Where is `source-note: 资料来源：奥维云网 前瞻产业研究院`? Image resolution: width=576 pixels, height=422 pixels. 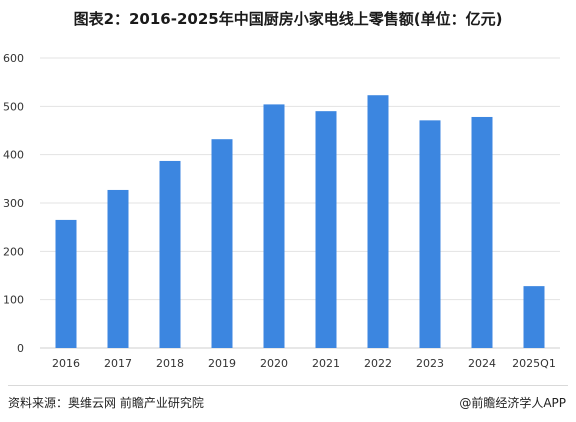 source-note: 资料来源：奥维云网 前瞻产业研究院 is located at coordinates (106, 403).